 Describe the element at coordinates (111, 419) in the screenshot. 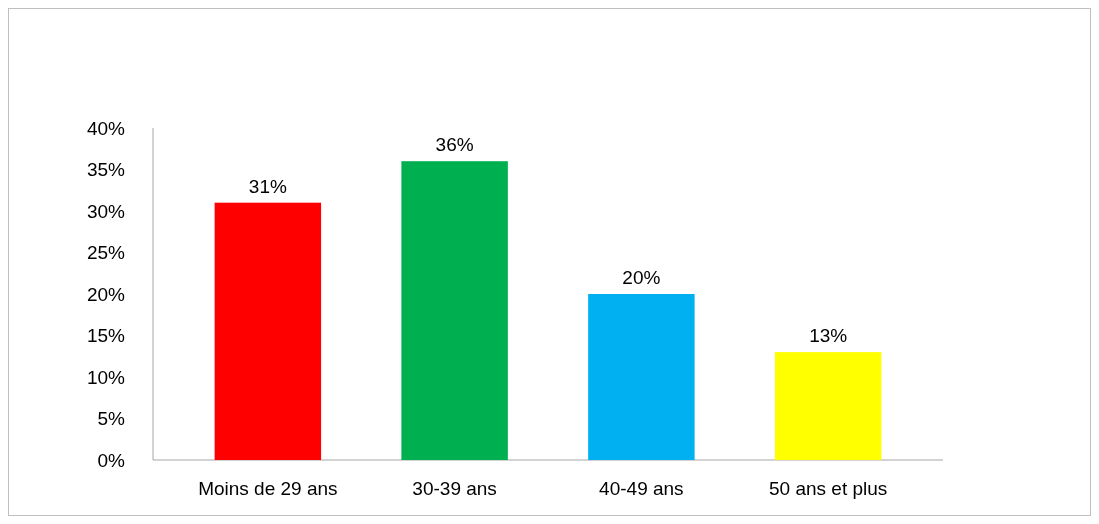

I see `y-tick-label: 5%` at that location.